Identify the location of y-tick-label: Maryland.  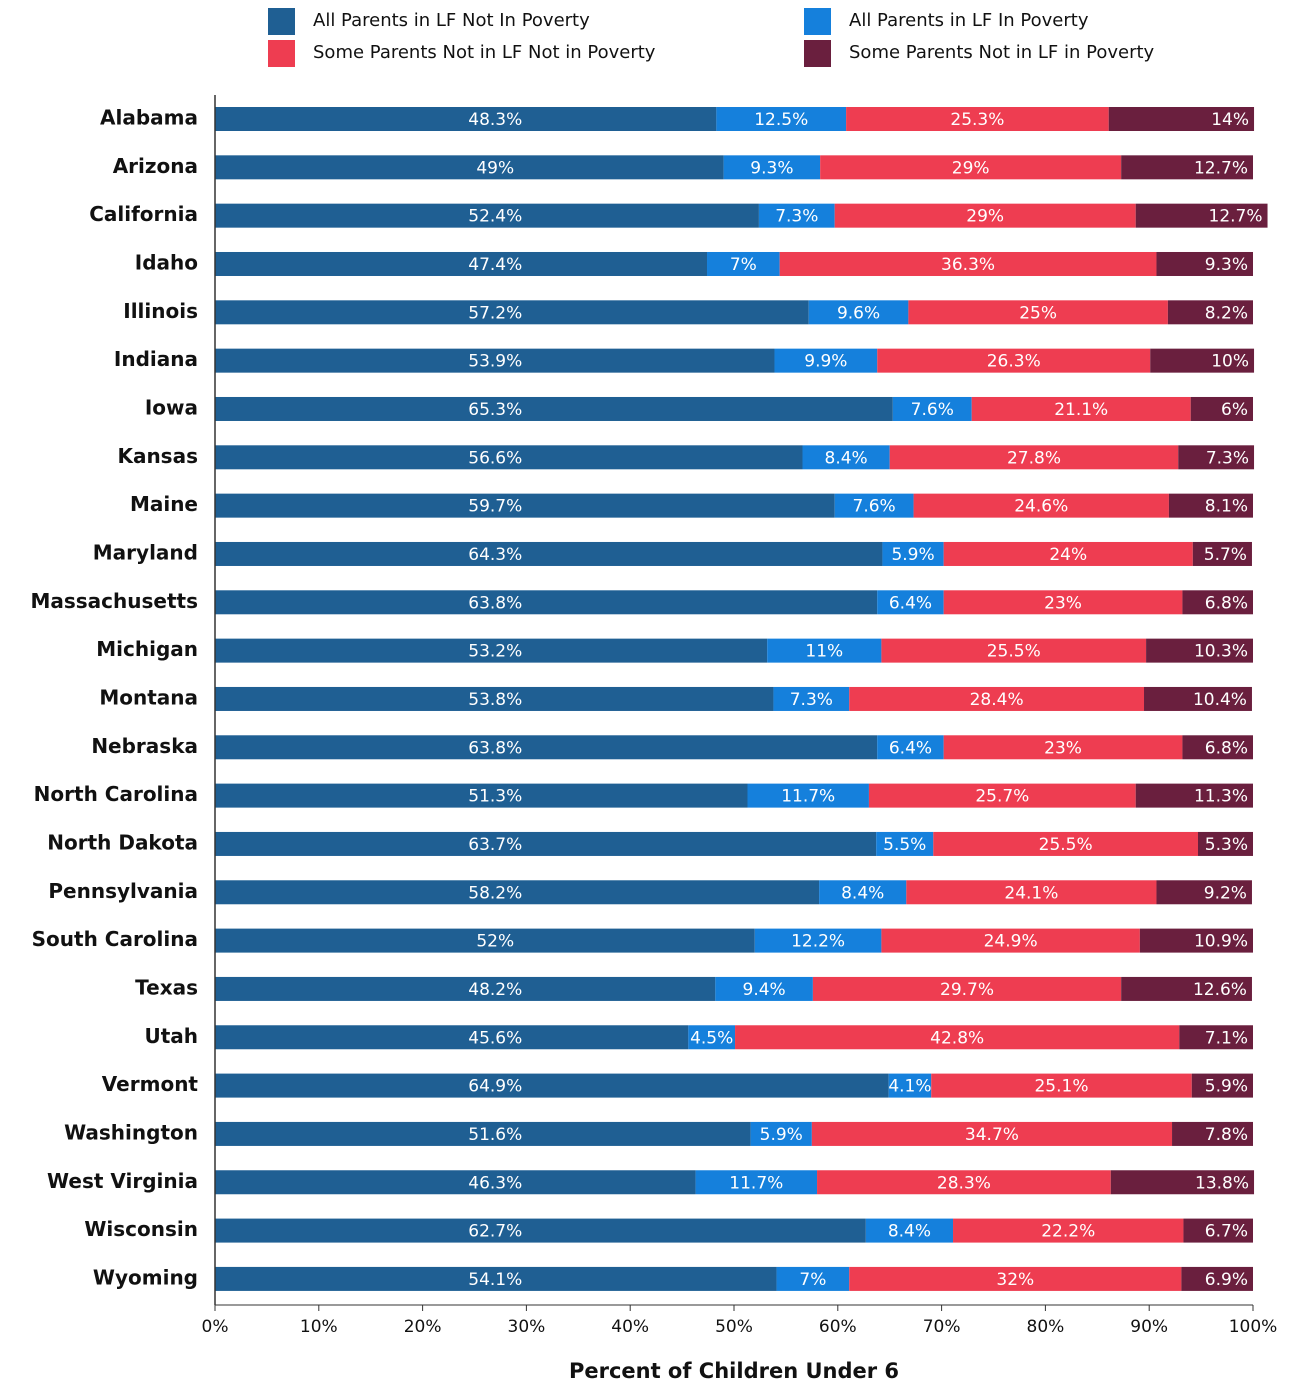
(145, 552).